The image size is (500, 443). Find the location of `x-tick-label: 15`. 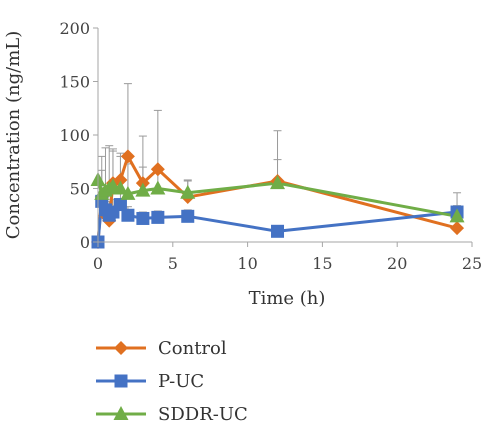

x-tick-label: 15 is located at coordinates (322, 263).